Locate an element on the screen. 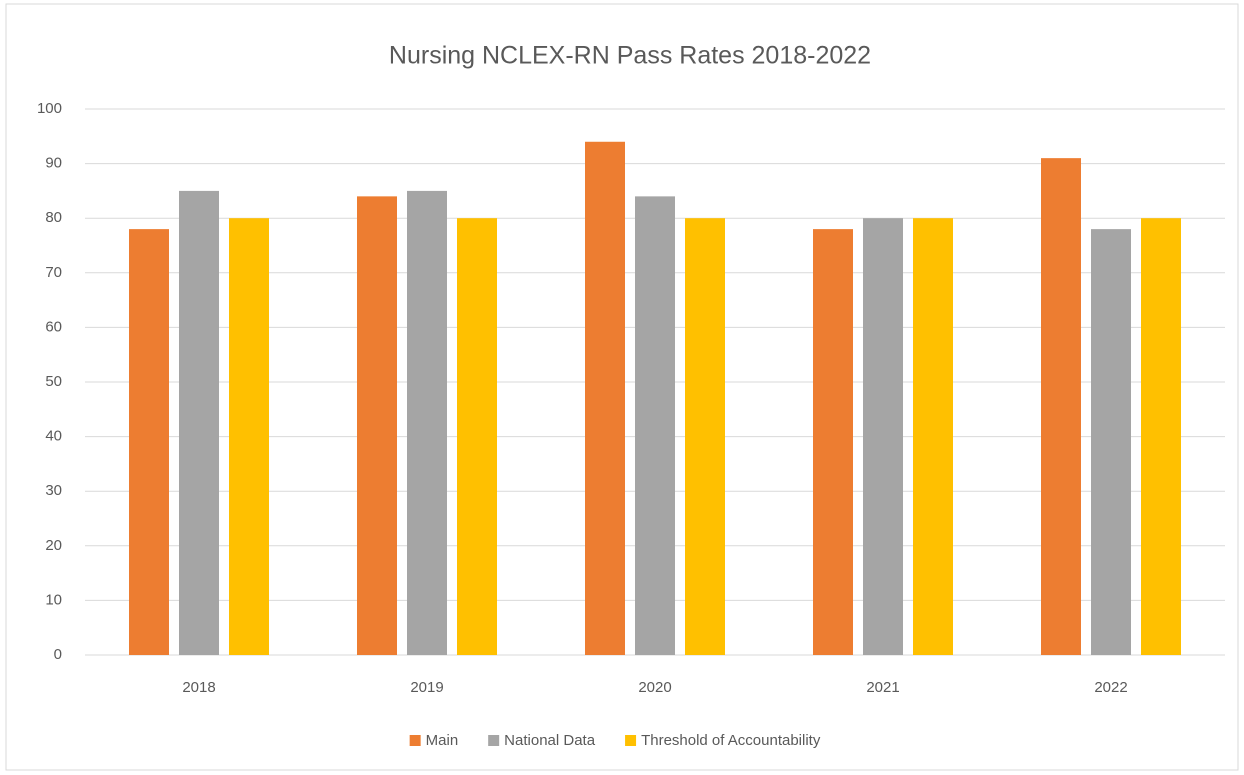 This screenshot has height=775, width=1244. y-tick-label: 50 is located at coordinates (53, 381).